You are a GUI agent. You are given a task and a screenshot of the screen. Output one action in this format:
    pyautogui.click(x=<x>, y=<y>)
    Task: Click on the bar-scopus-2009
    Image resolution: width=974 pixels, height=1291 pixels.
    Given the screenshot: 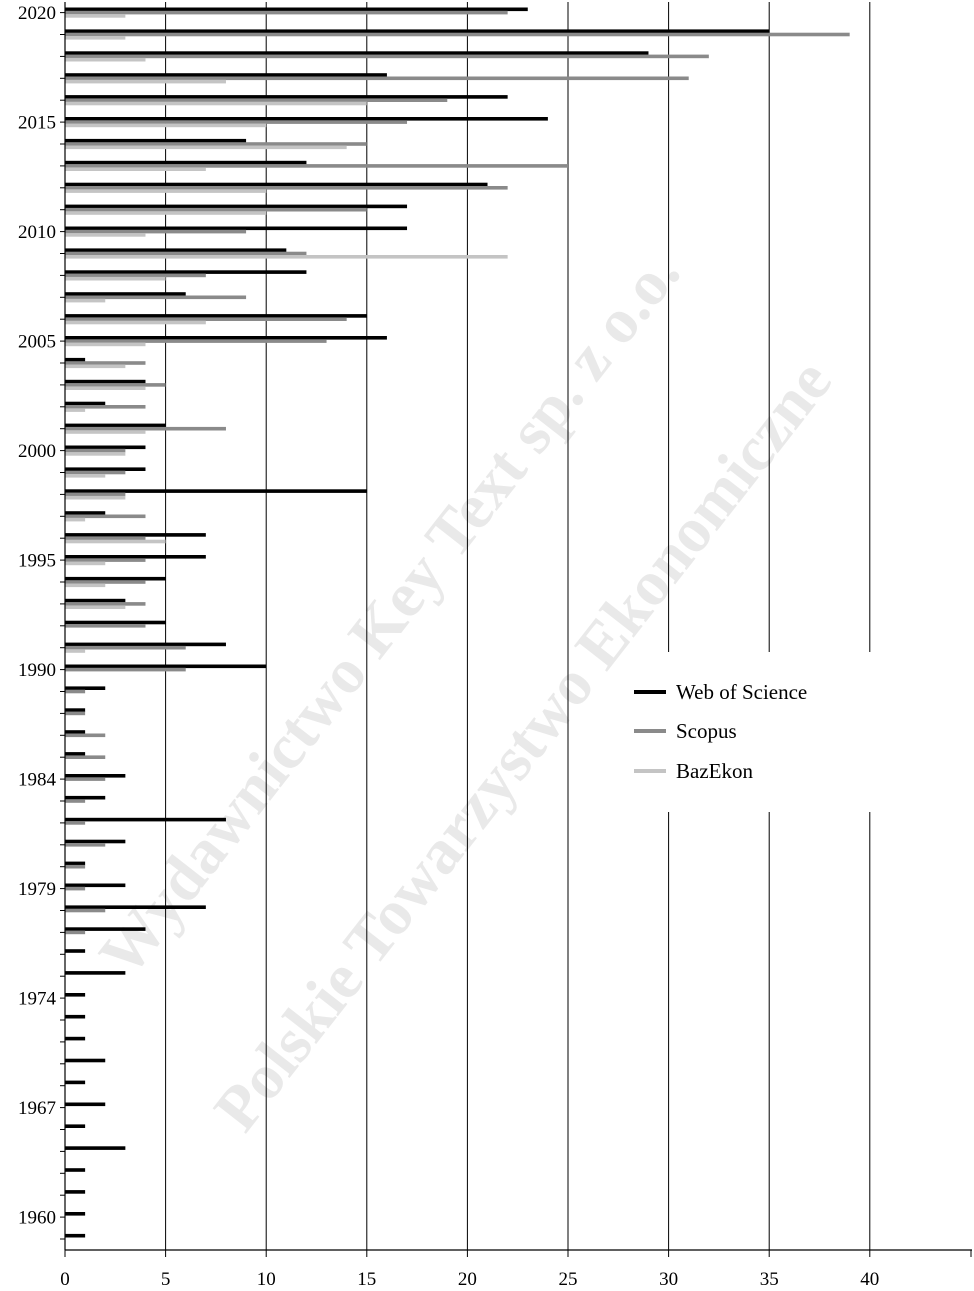 What is the action you would take?
    pyautogui.click(x=186, y=253)
    